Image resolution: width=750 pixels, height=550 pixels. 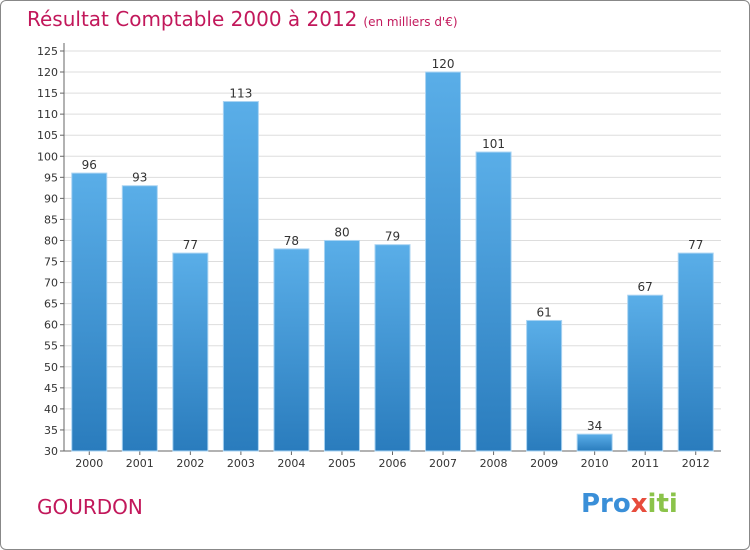 I want to click on data-label: 61, so click(x=543, y=312).